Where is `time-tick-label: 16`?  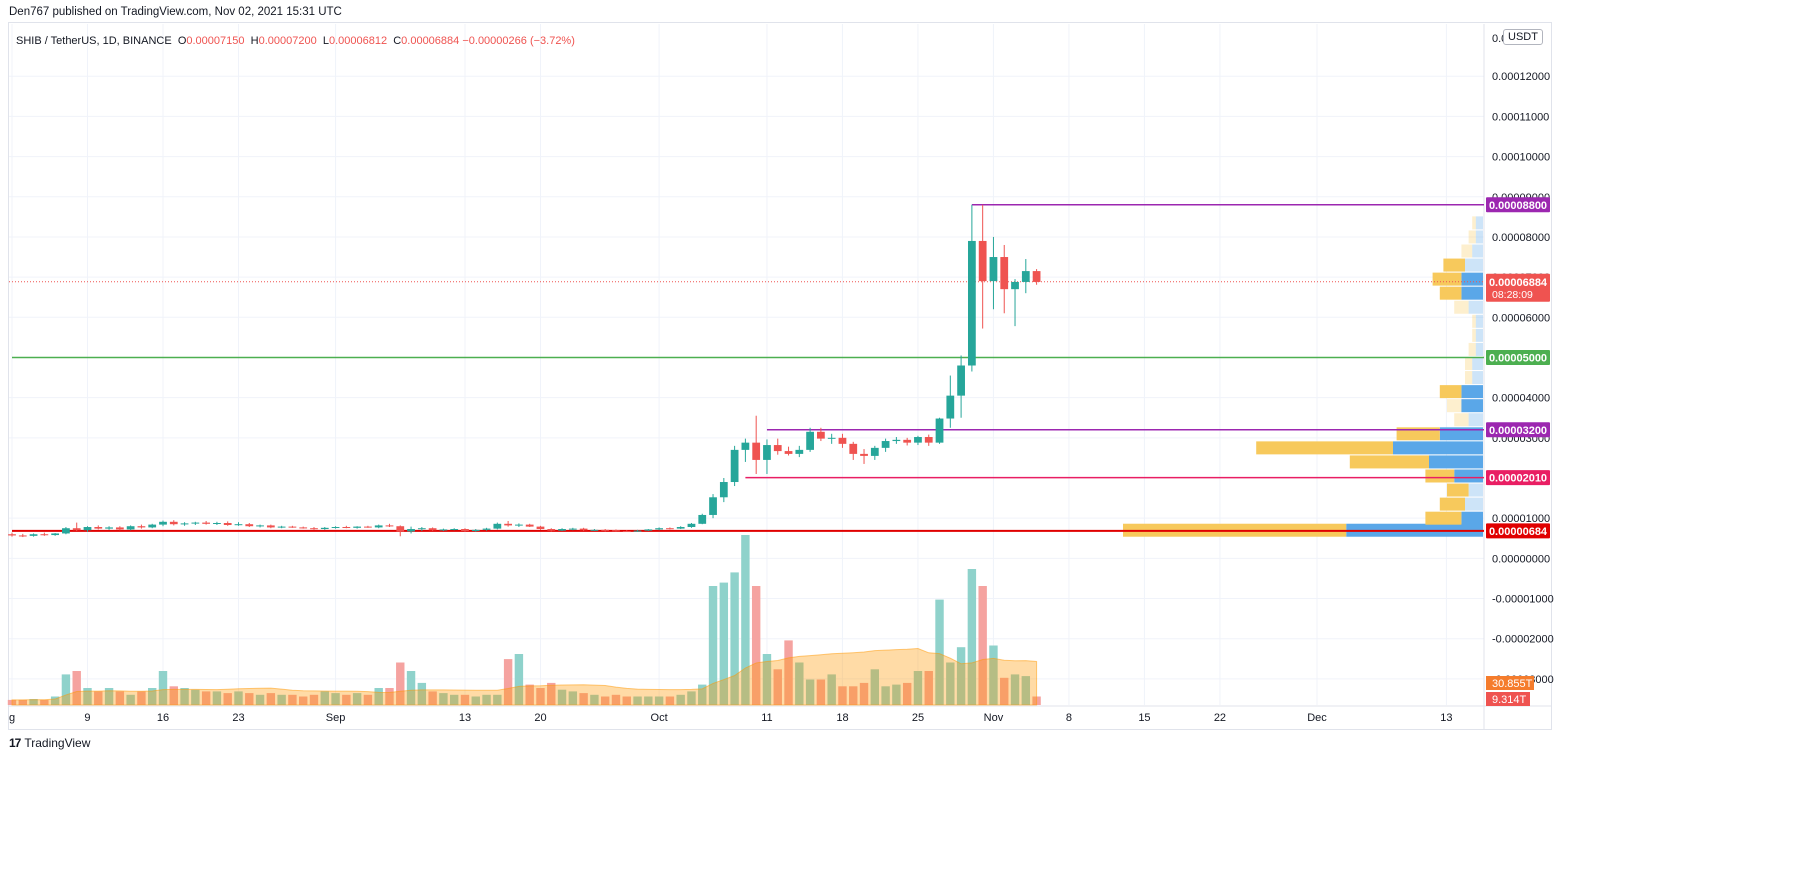 time-tick-label: 16 is located at coordinates (163, 718).